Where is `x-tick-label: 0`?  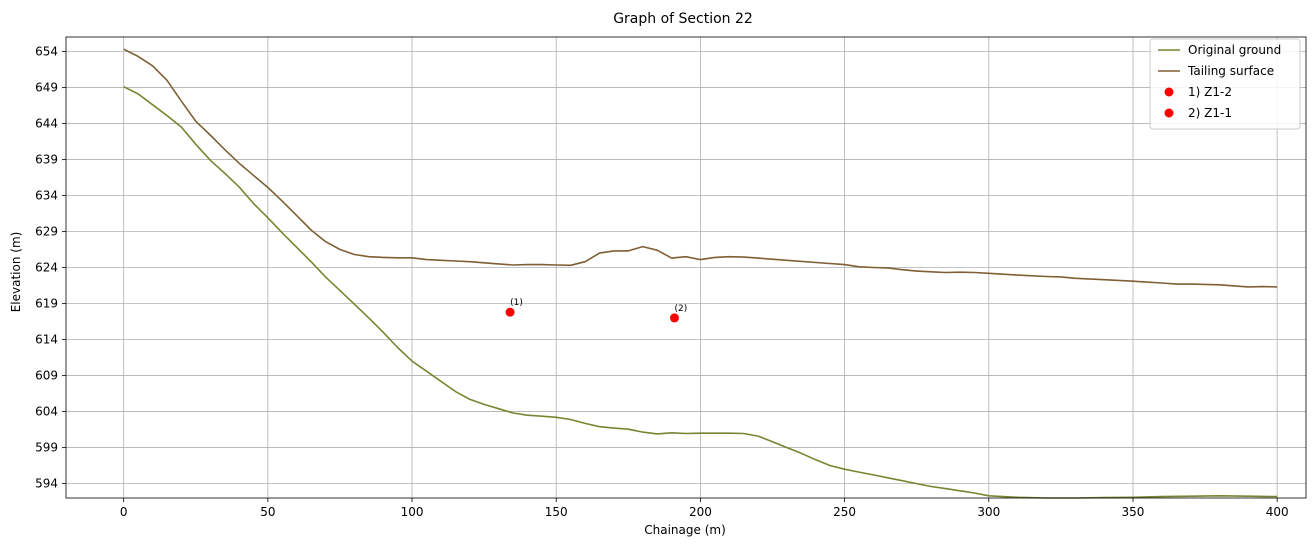 x-tick-label: 0 is located at coordinates (124, 512).